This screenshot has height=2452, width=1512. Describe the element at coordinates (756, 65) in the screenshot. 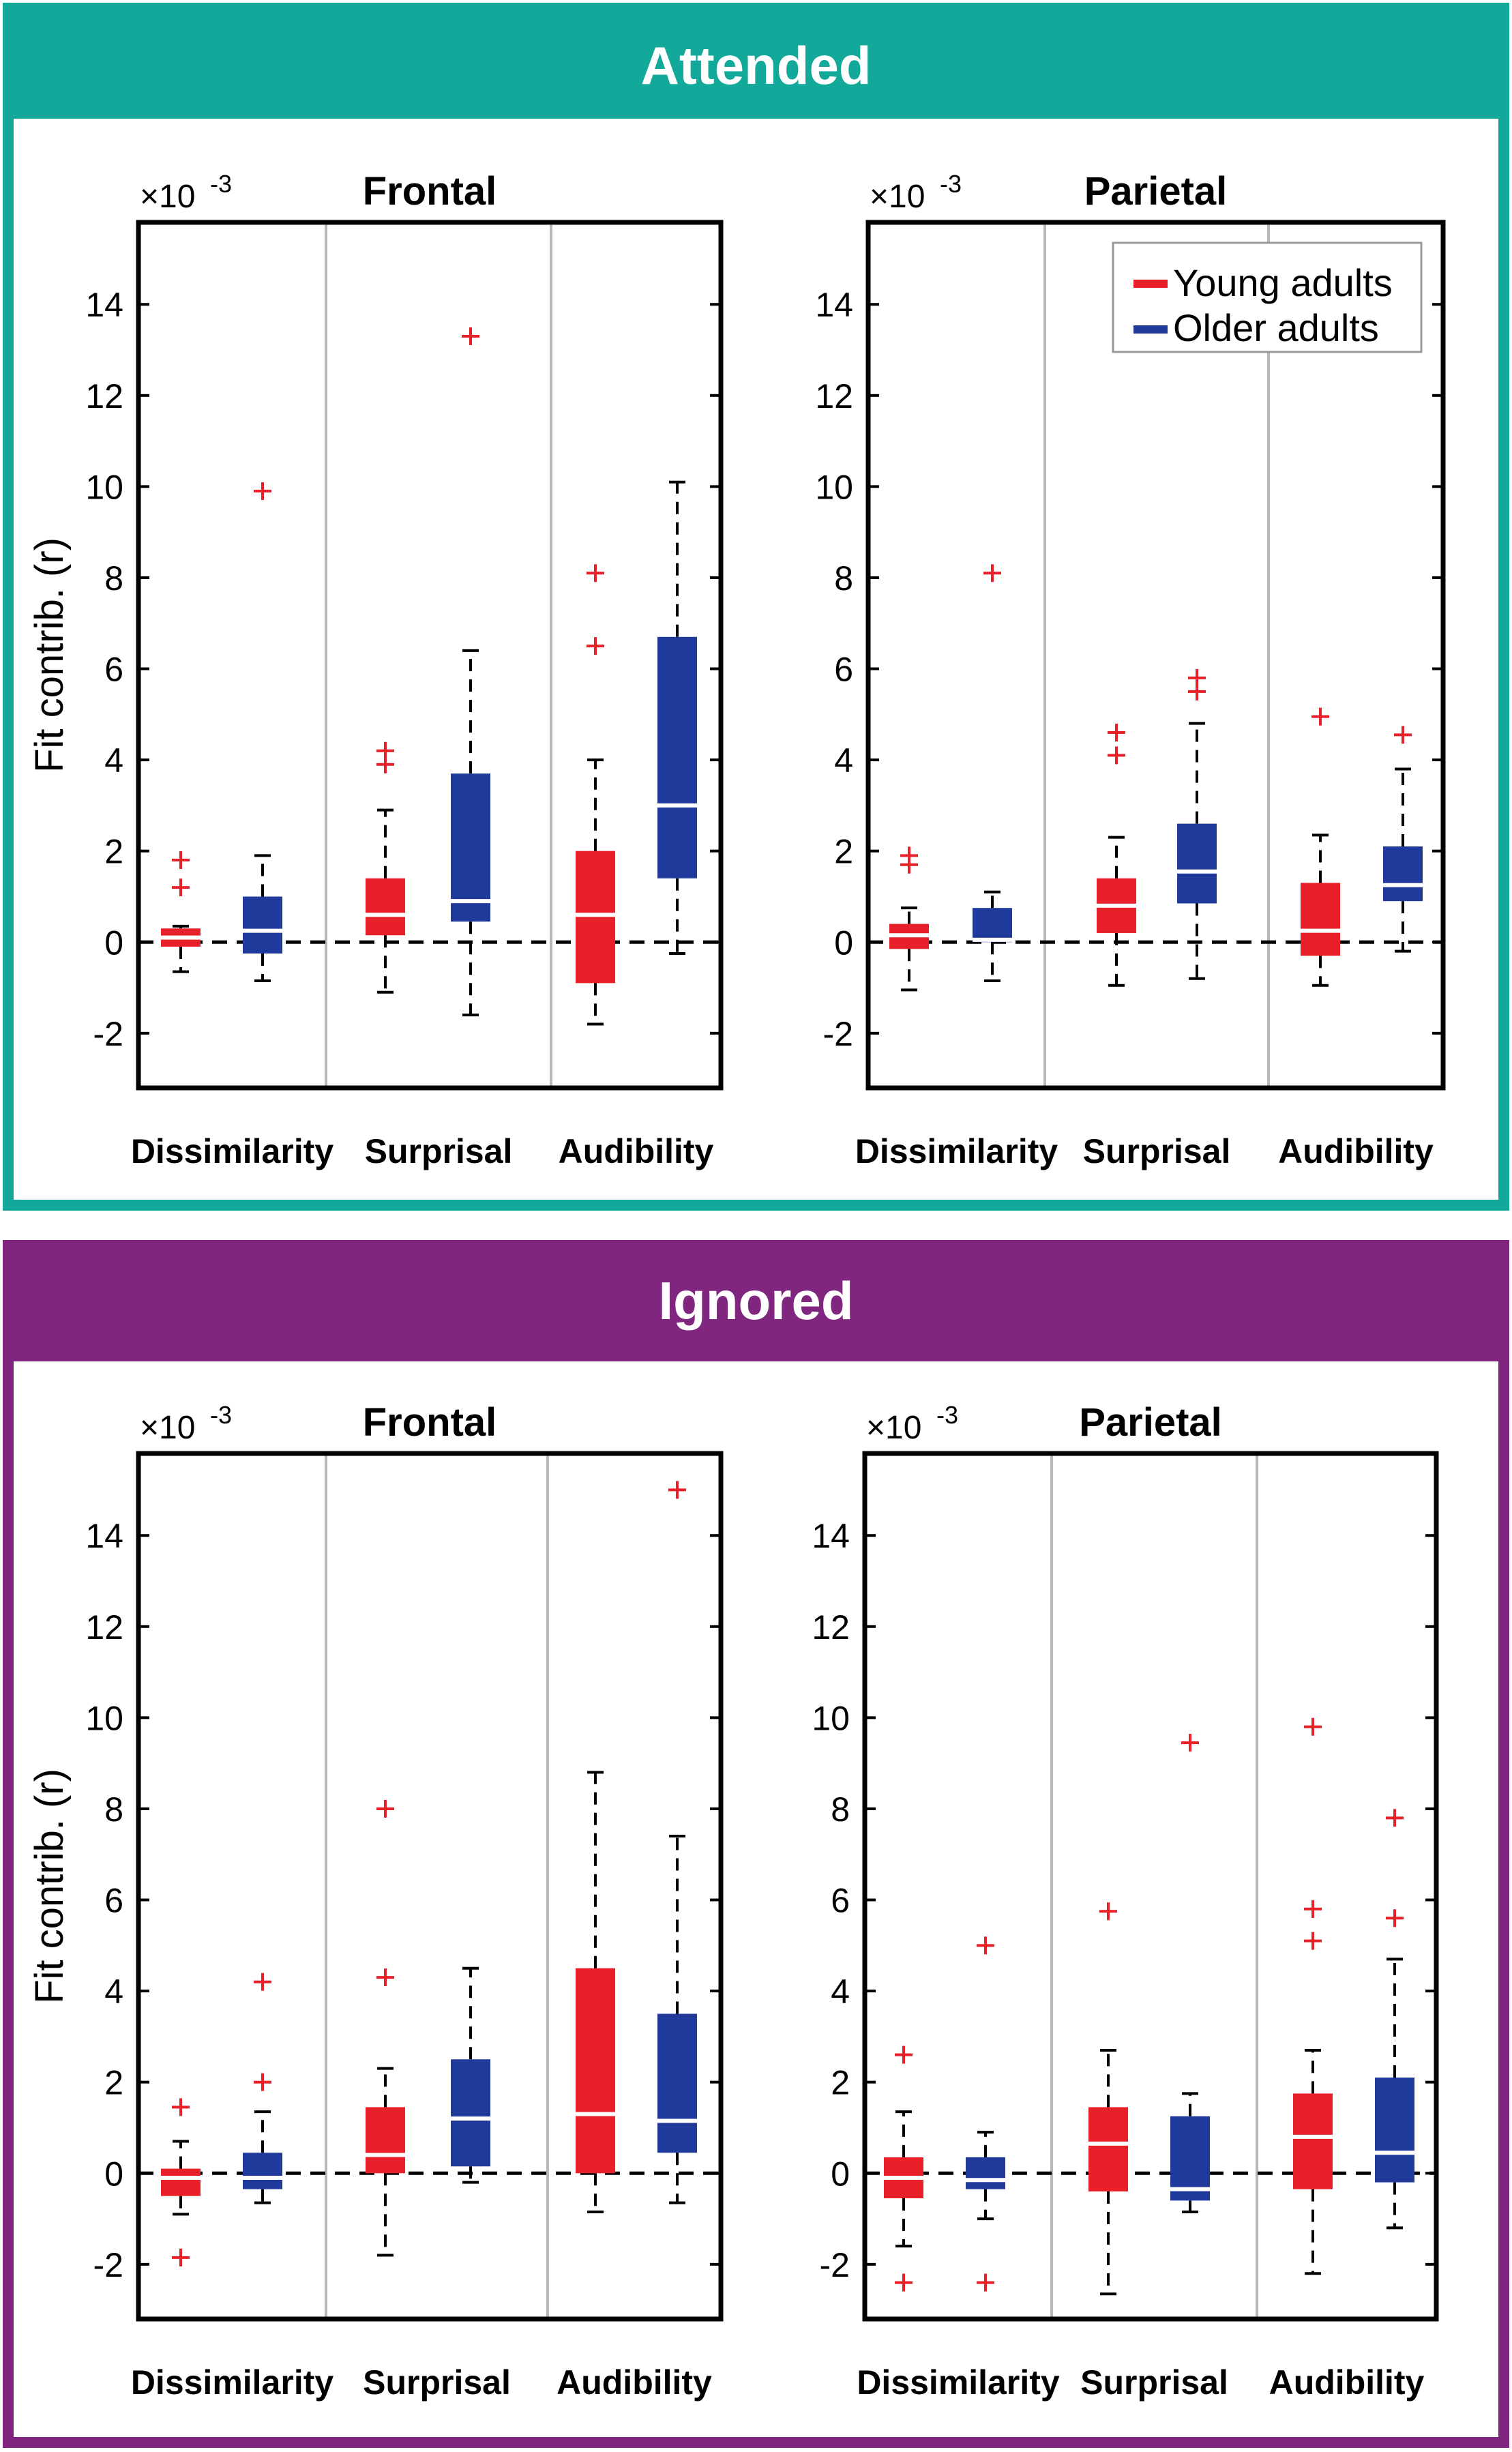

I see `attended-title: Attended` at that location.